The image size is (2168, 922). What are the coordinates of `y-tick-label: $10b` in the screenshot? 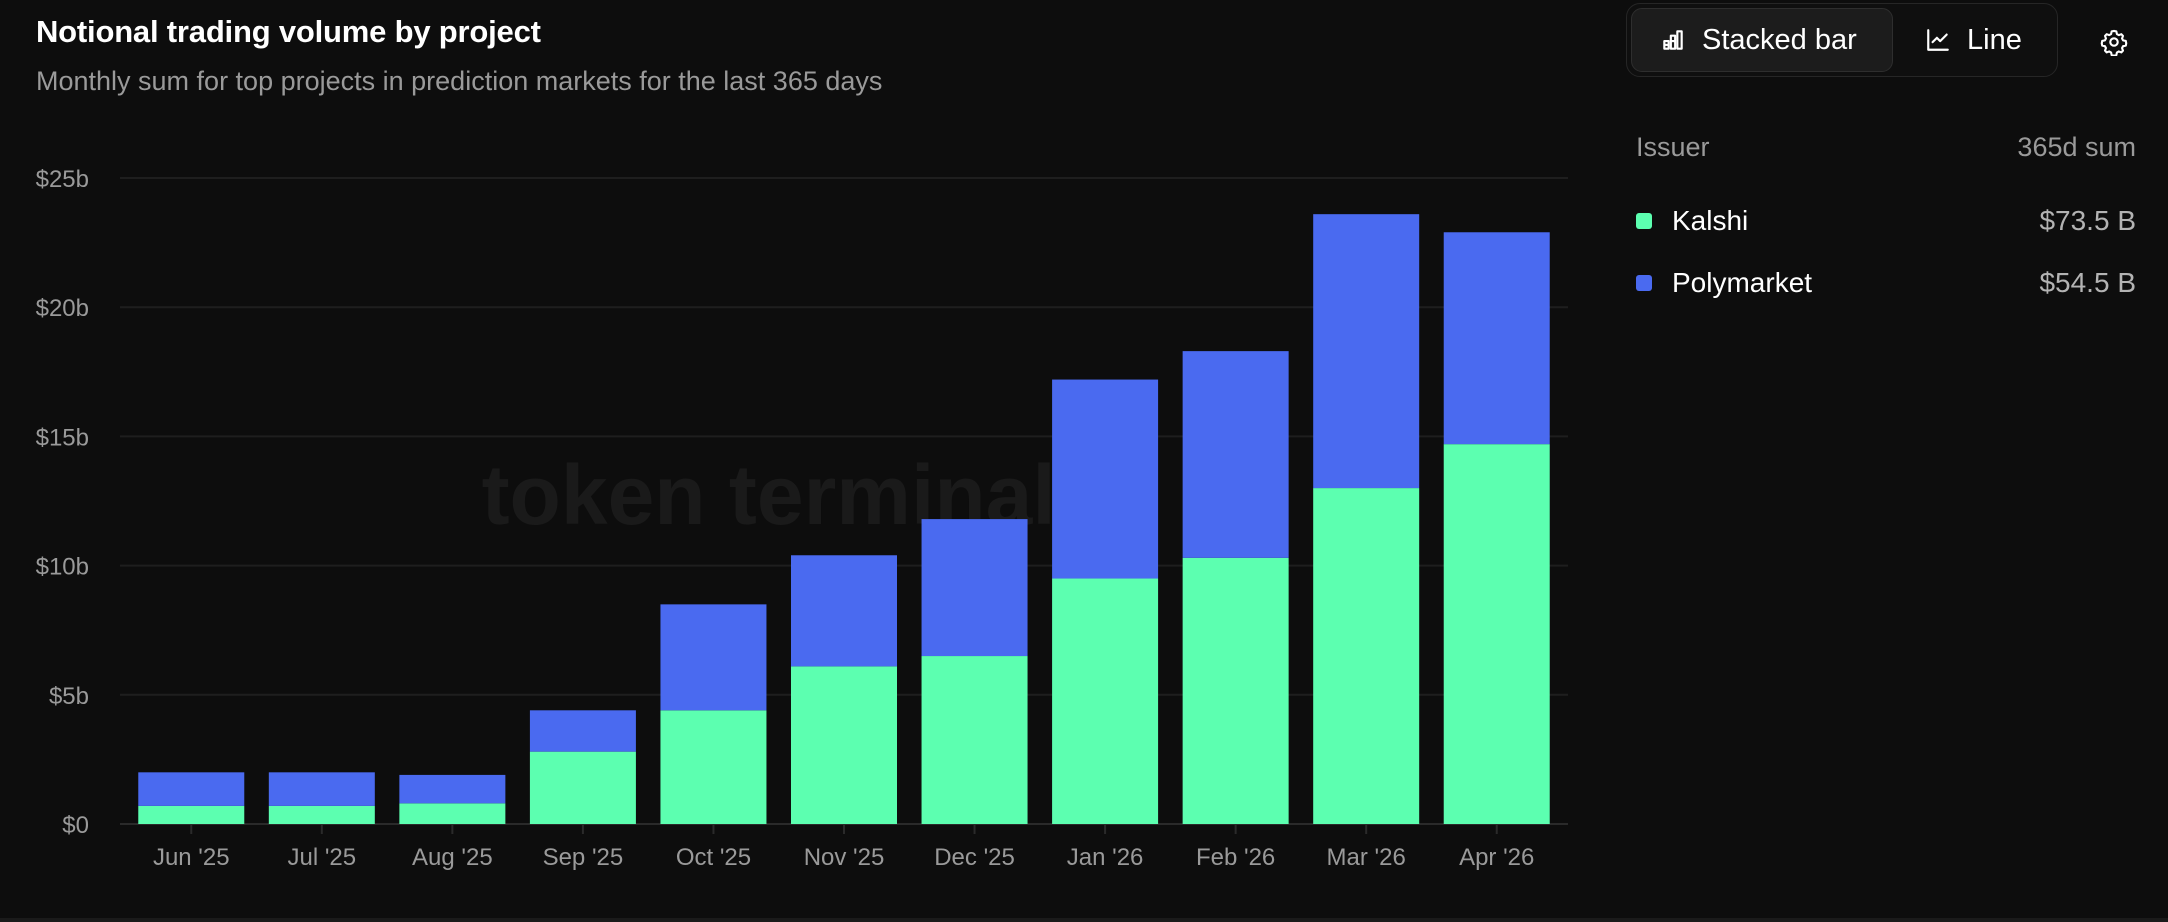 It's located at (62, 567).